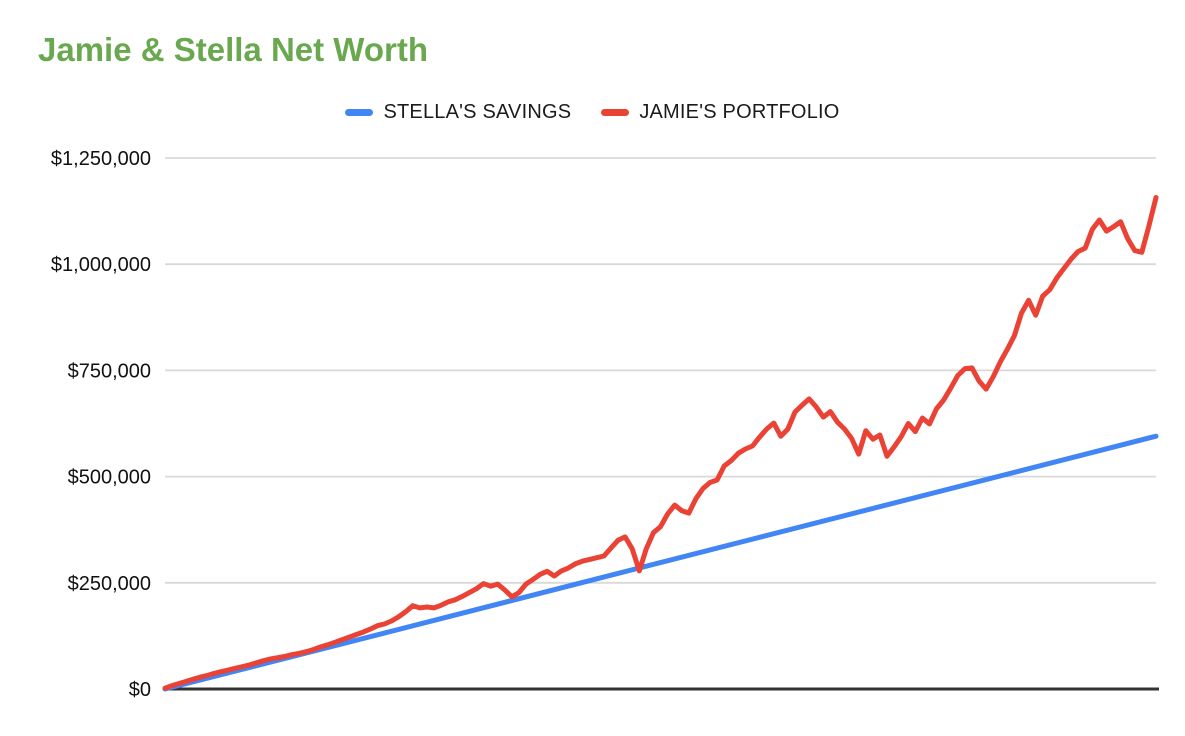  What do you see at coordinates (477, 112) in the screenshot?
I see `legend-label-stellas-savings: STELLA'S SAVINGS` at bounding box center [477, 112].